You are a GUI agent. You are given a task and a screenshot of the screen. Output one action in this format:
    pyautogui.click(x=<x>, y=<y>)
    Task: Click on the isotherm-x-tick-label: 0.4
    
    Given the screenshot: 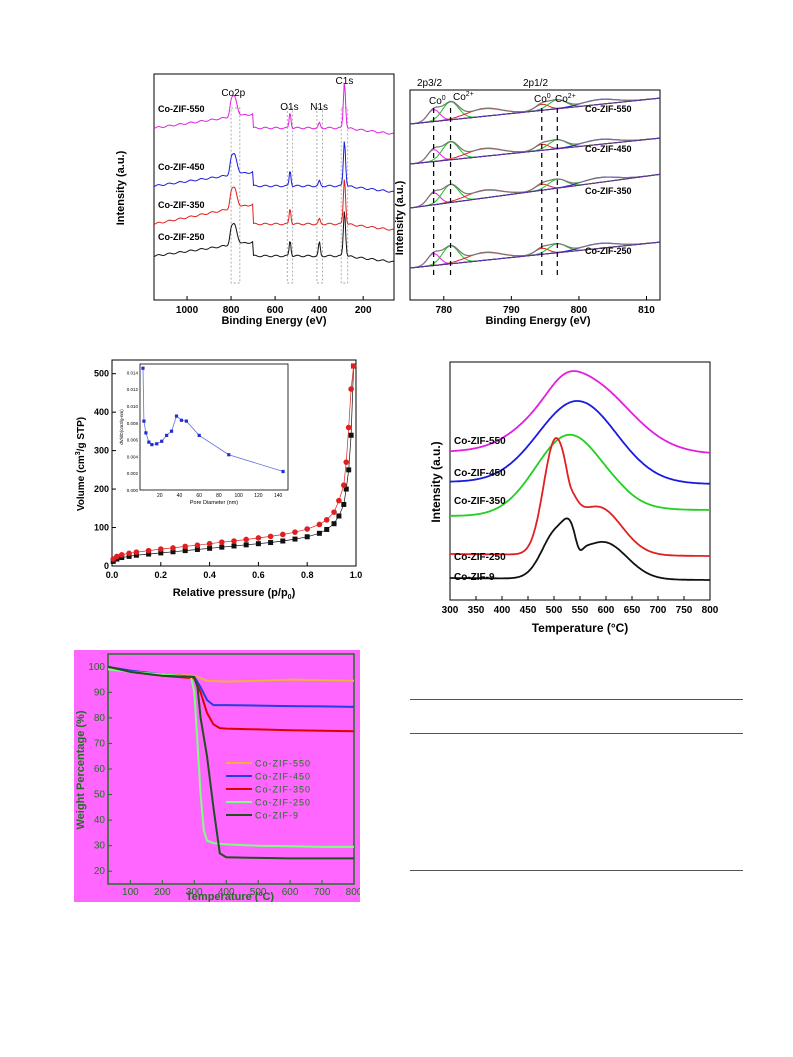 What is the action you would take?
    pyautogui.click(x=209, y=575)
    